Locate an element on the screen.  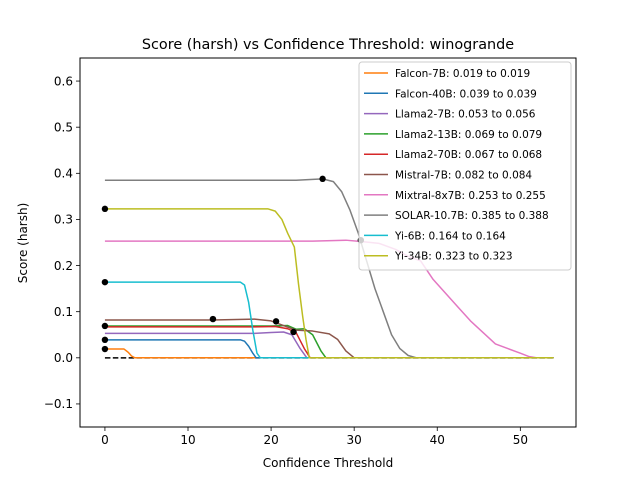
y-tick-label: 0.4 is located at coordinates (63, 174).